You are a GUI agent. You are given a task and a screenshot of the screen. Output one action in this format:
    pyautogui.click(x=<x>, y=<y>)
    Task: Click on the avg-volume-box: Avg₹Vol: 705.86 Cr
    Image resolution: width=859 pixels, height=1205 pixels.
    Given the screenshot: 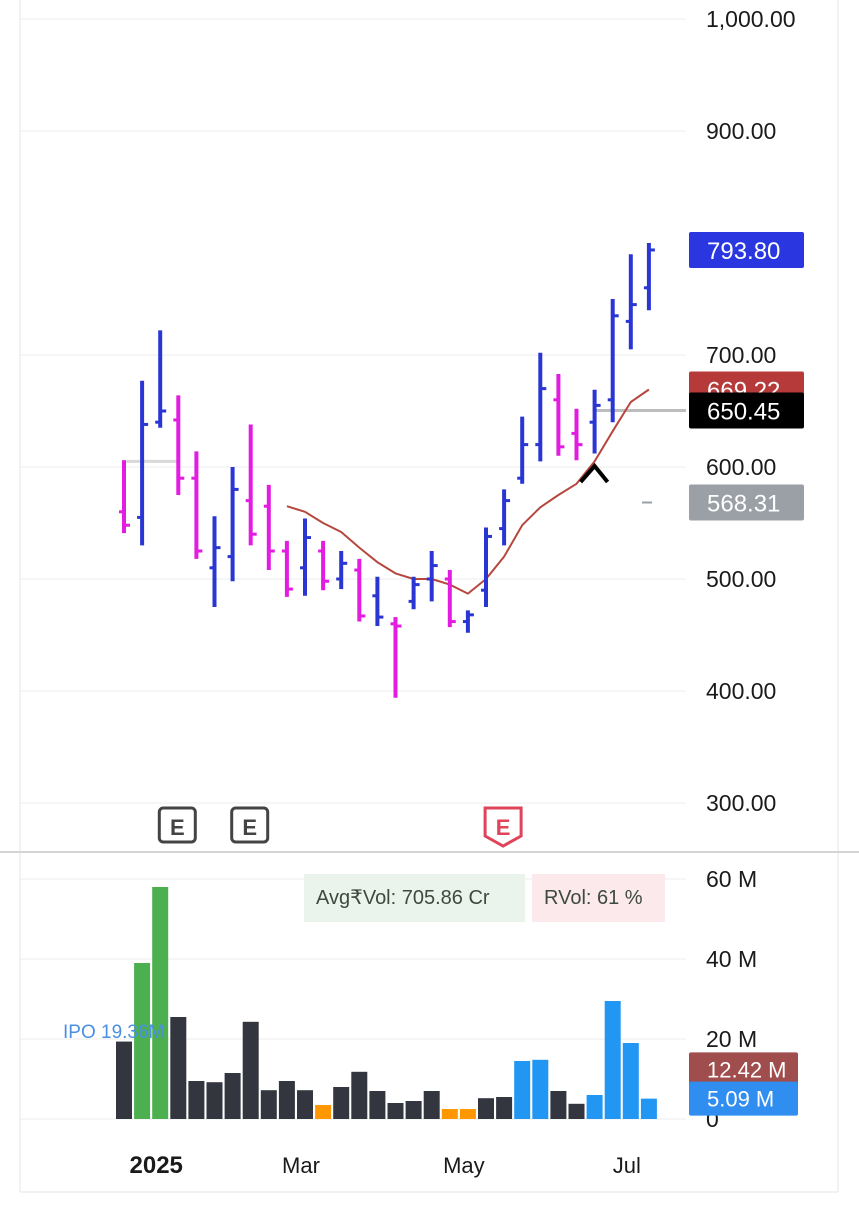 What is the action you would take?
    pyautogui.click(x=414, y=898)
    